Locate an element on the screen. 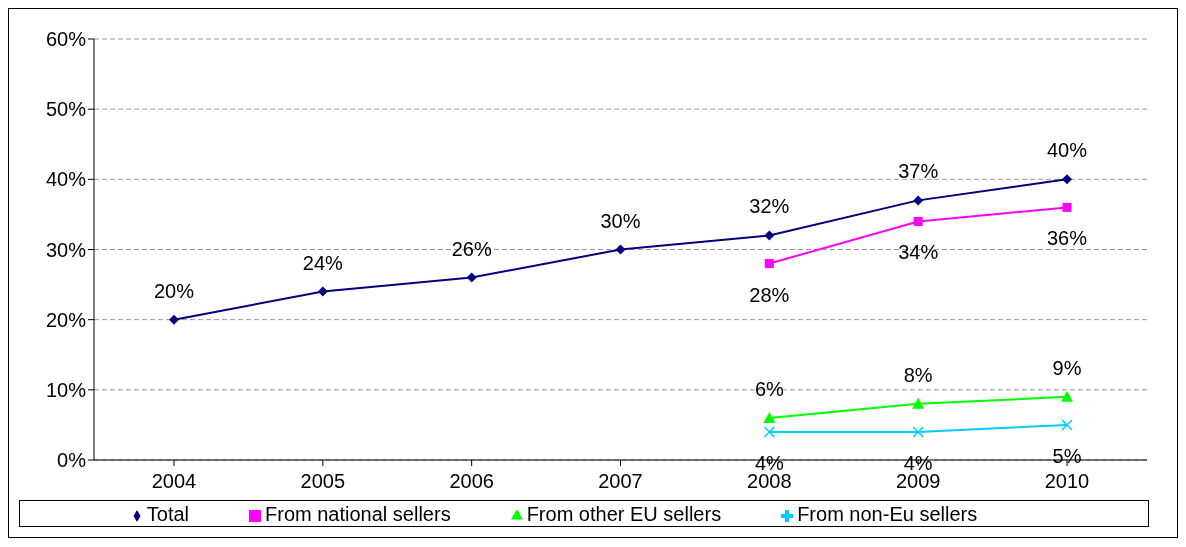 The image size is (1186, 547). x-tick-label: 2010 is located at coordinates (1067, 481).